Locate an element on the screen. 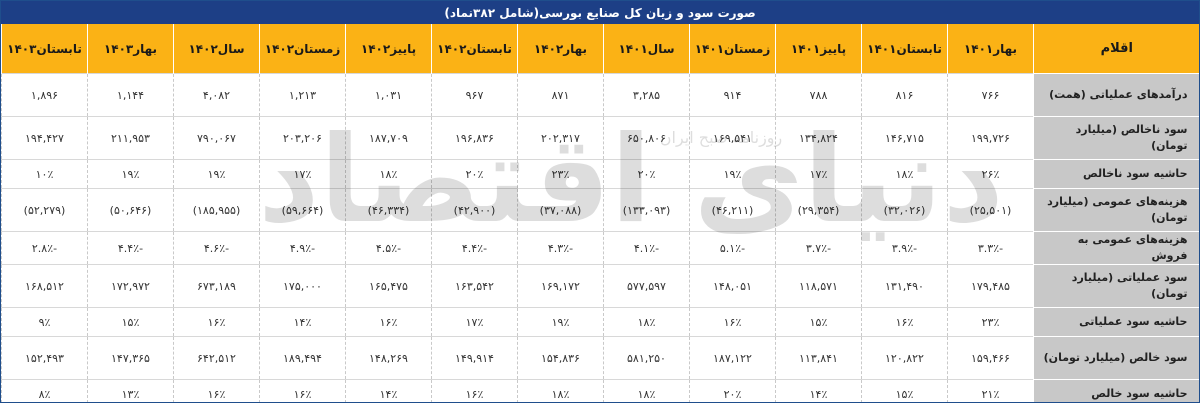  table-cell: ۱۹۴,۴۲۷ is located at coordinates (44, 138).